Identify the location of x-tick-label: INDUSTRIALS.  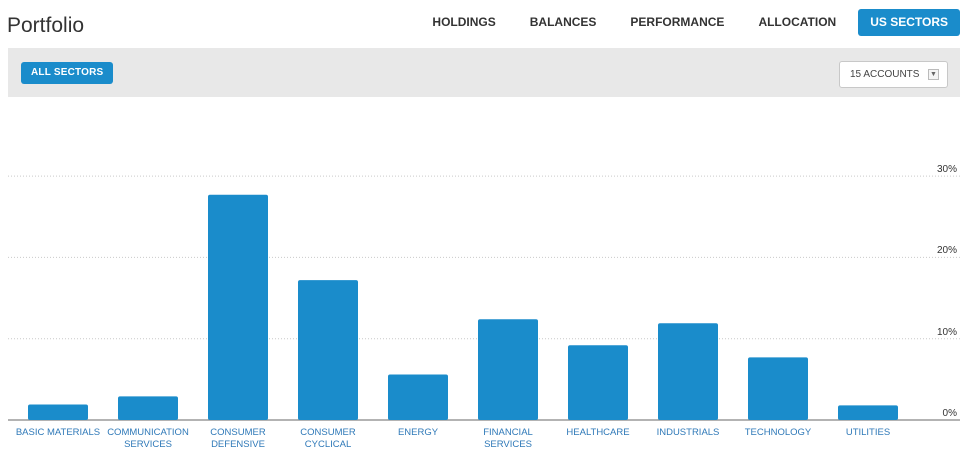
(688, 432).